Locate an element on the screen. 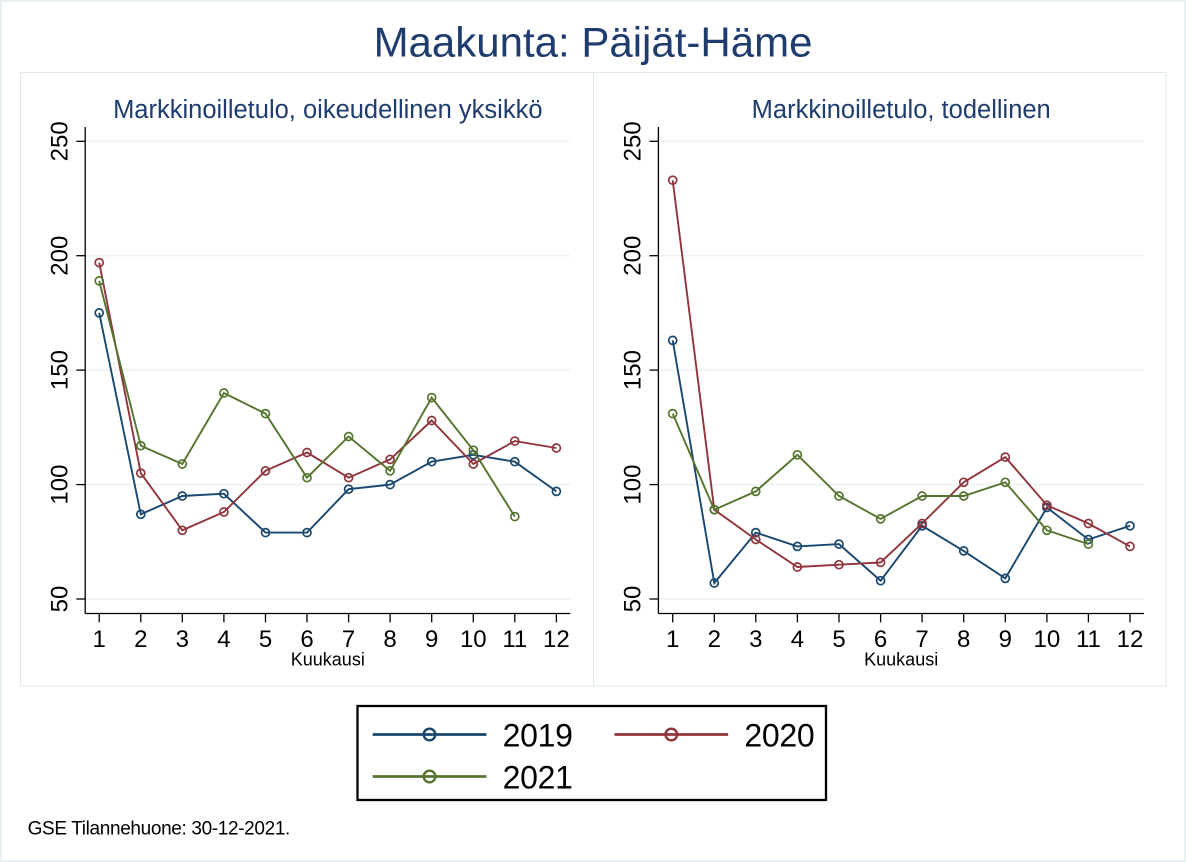 Image resolution: width=1186 pixels, height=862 pixels. svg-text: 2021 is located at coordinates (538, 778).